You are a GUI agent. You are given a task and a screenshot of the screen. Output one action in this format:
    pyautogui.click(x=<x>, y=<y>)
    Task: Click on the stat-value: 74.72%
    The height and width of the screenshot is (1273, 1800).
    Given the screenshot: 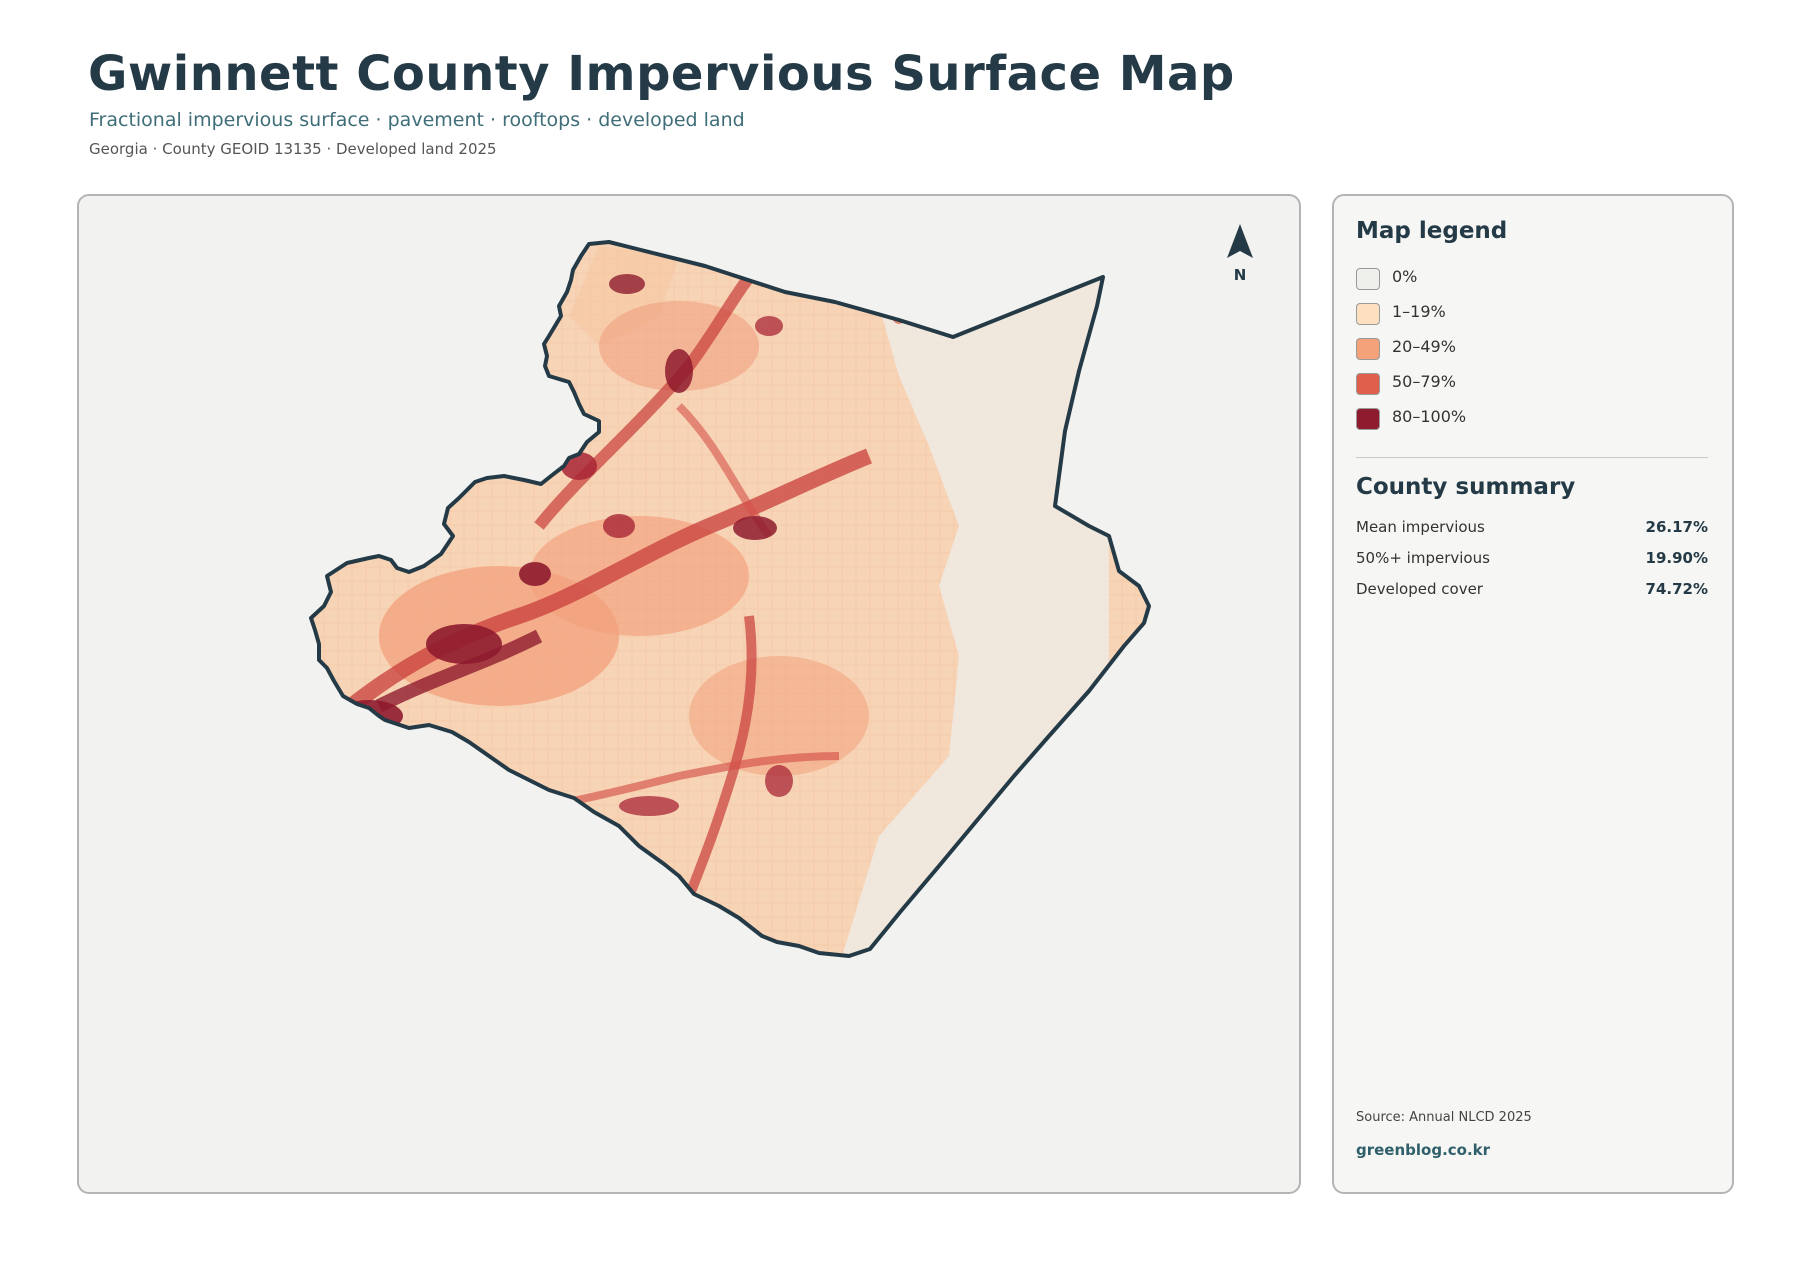 What is the action you would take?
    pyautogui.click(x=1676, y=589)
    